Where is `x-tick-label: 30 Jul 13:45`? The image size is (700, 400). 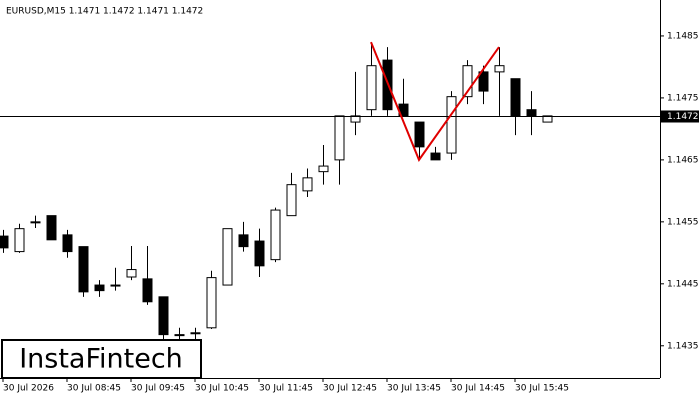
x-tick-label: 30 Jul 13:45 is located at coordinates (414, 389).